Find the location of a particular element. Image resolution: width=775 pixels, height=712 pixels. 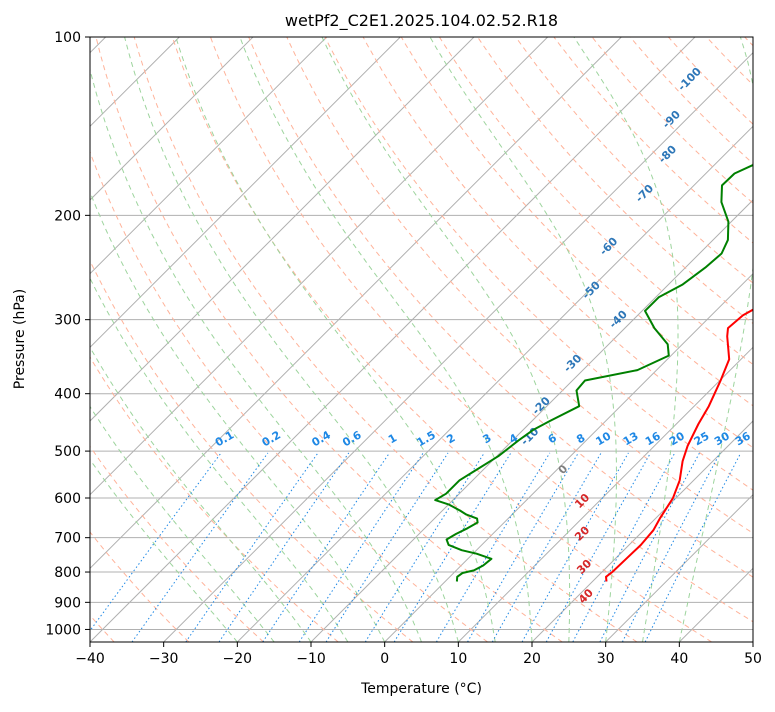

x-tick-label: 10 is located at coordinates (458, 659).